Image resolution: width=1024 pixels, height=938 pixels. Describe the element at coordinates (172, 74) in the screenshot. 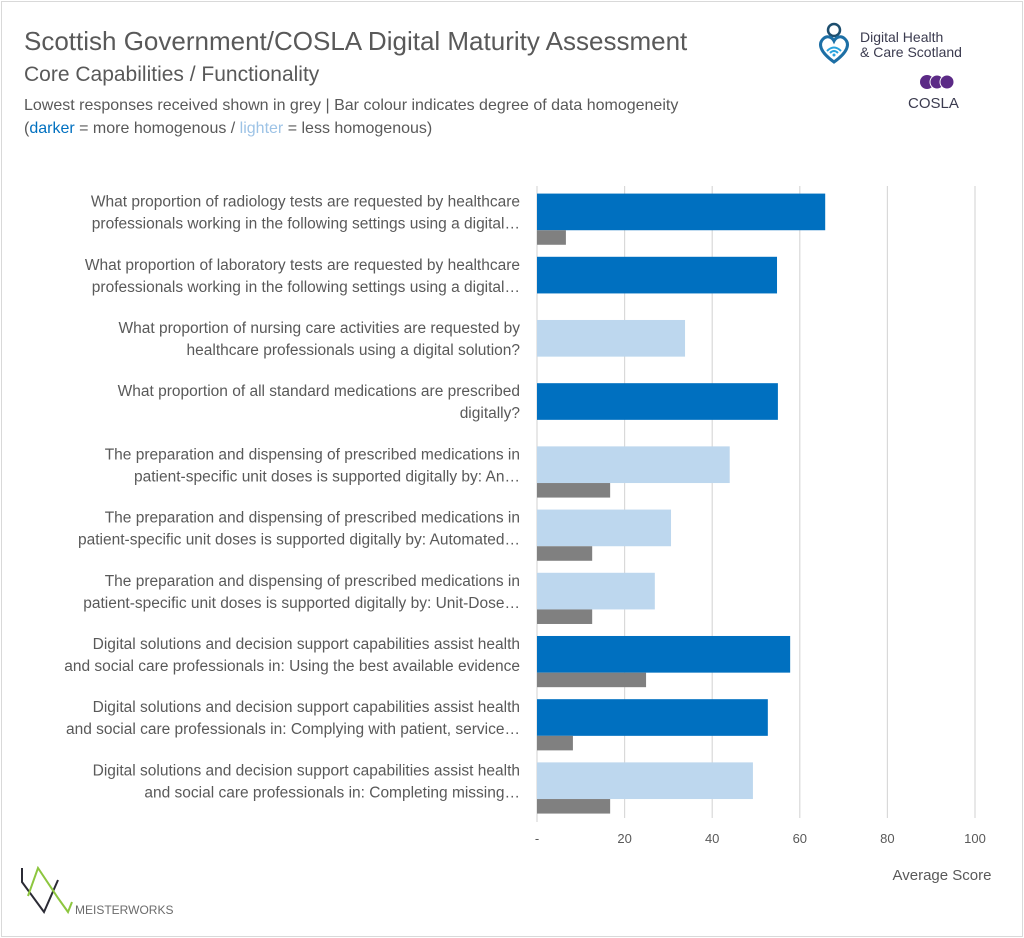

I see `chart-subtitle: Core Capabilities / Functionality` at that location.